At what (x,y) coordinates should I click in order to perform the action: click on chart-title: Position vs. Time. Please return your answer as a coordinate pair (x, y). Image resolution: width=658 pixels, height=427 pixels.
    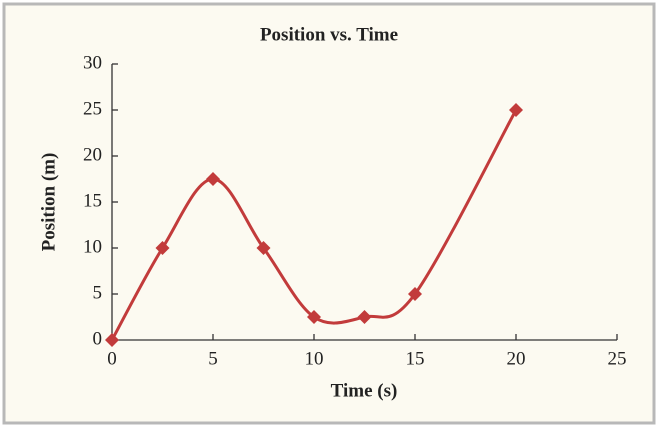
    Looking at the image, I should click on (329, 34).